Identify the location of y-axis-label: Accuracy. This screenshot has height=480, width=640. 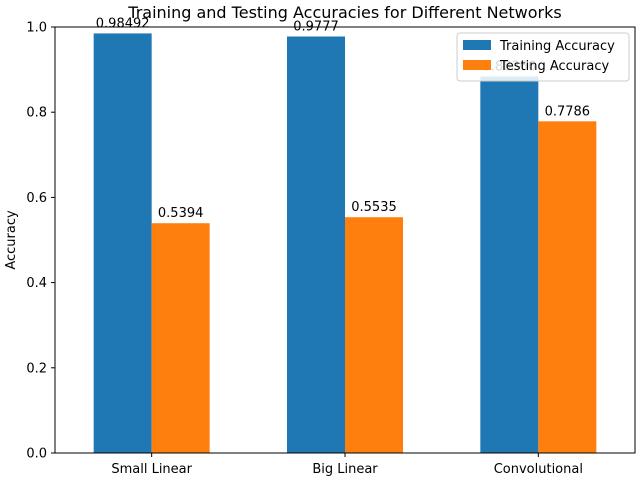
(11, 240).